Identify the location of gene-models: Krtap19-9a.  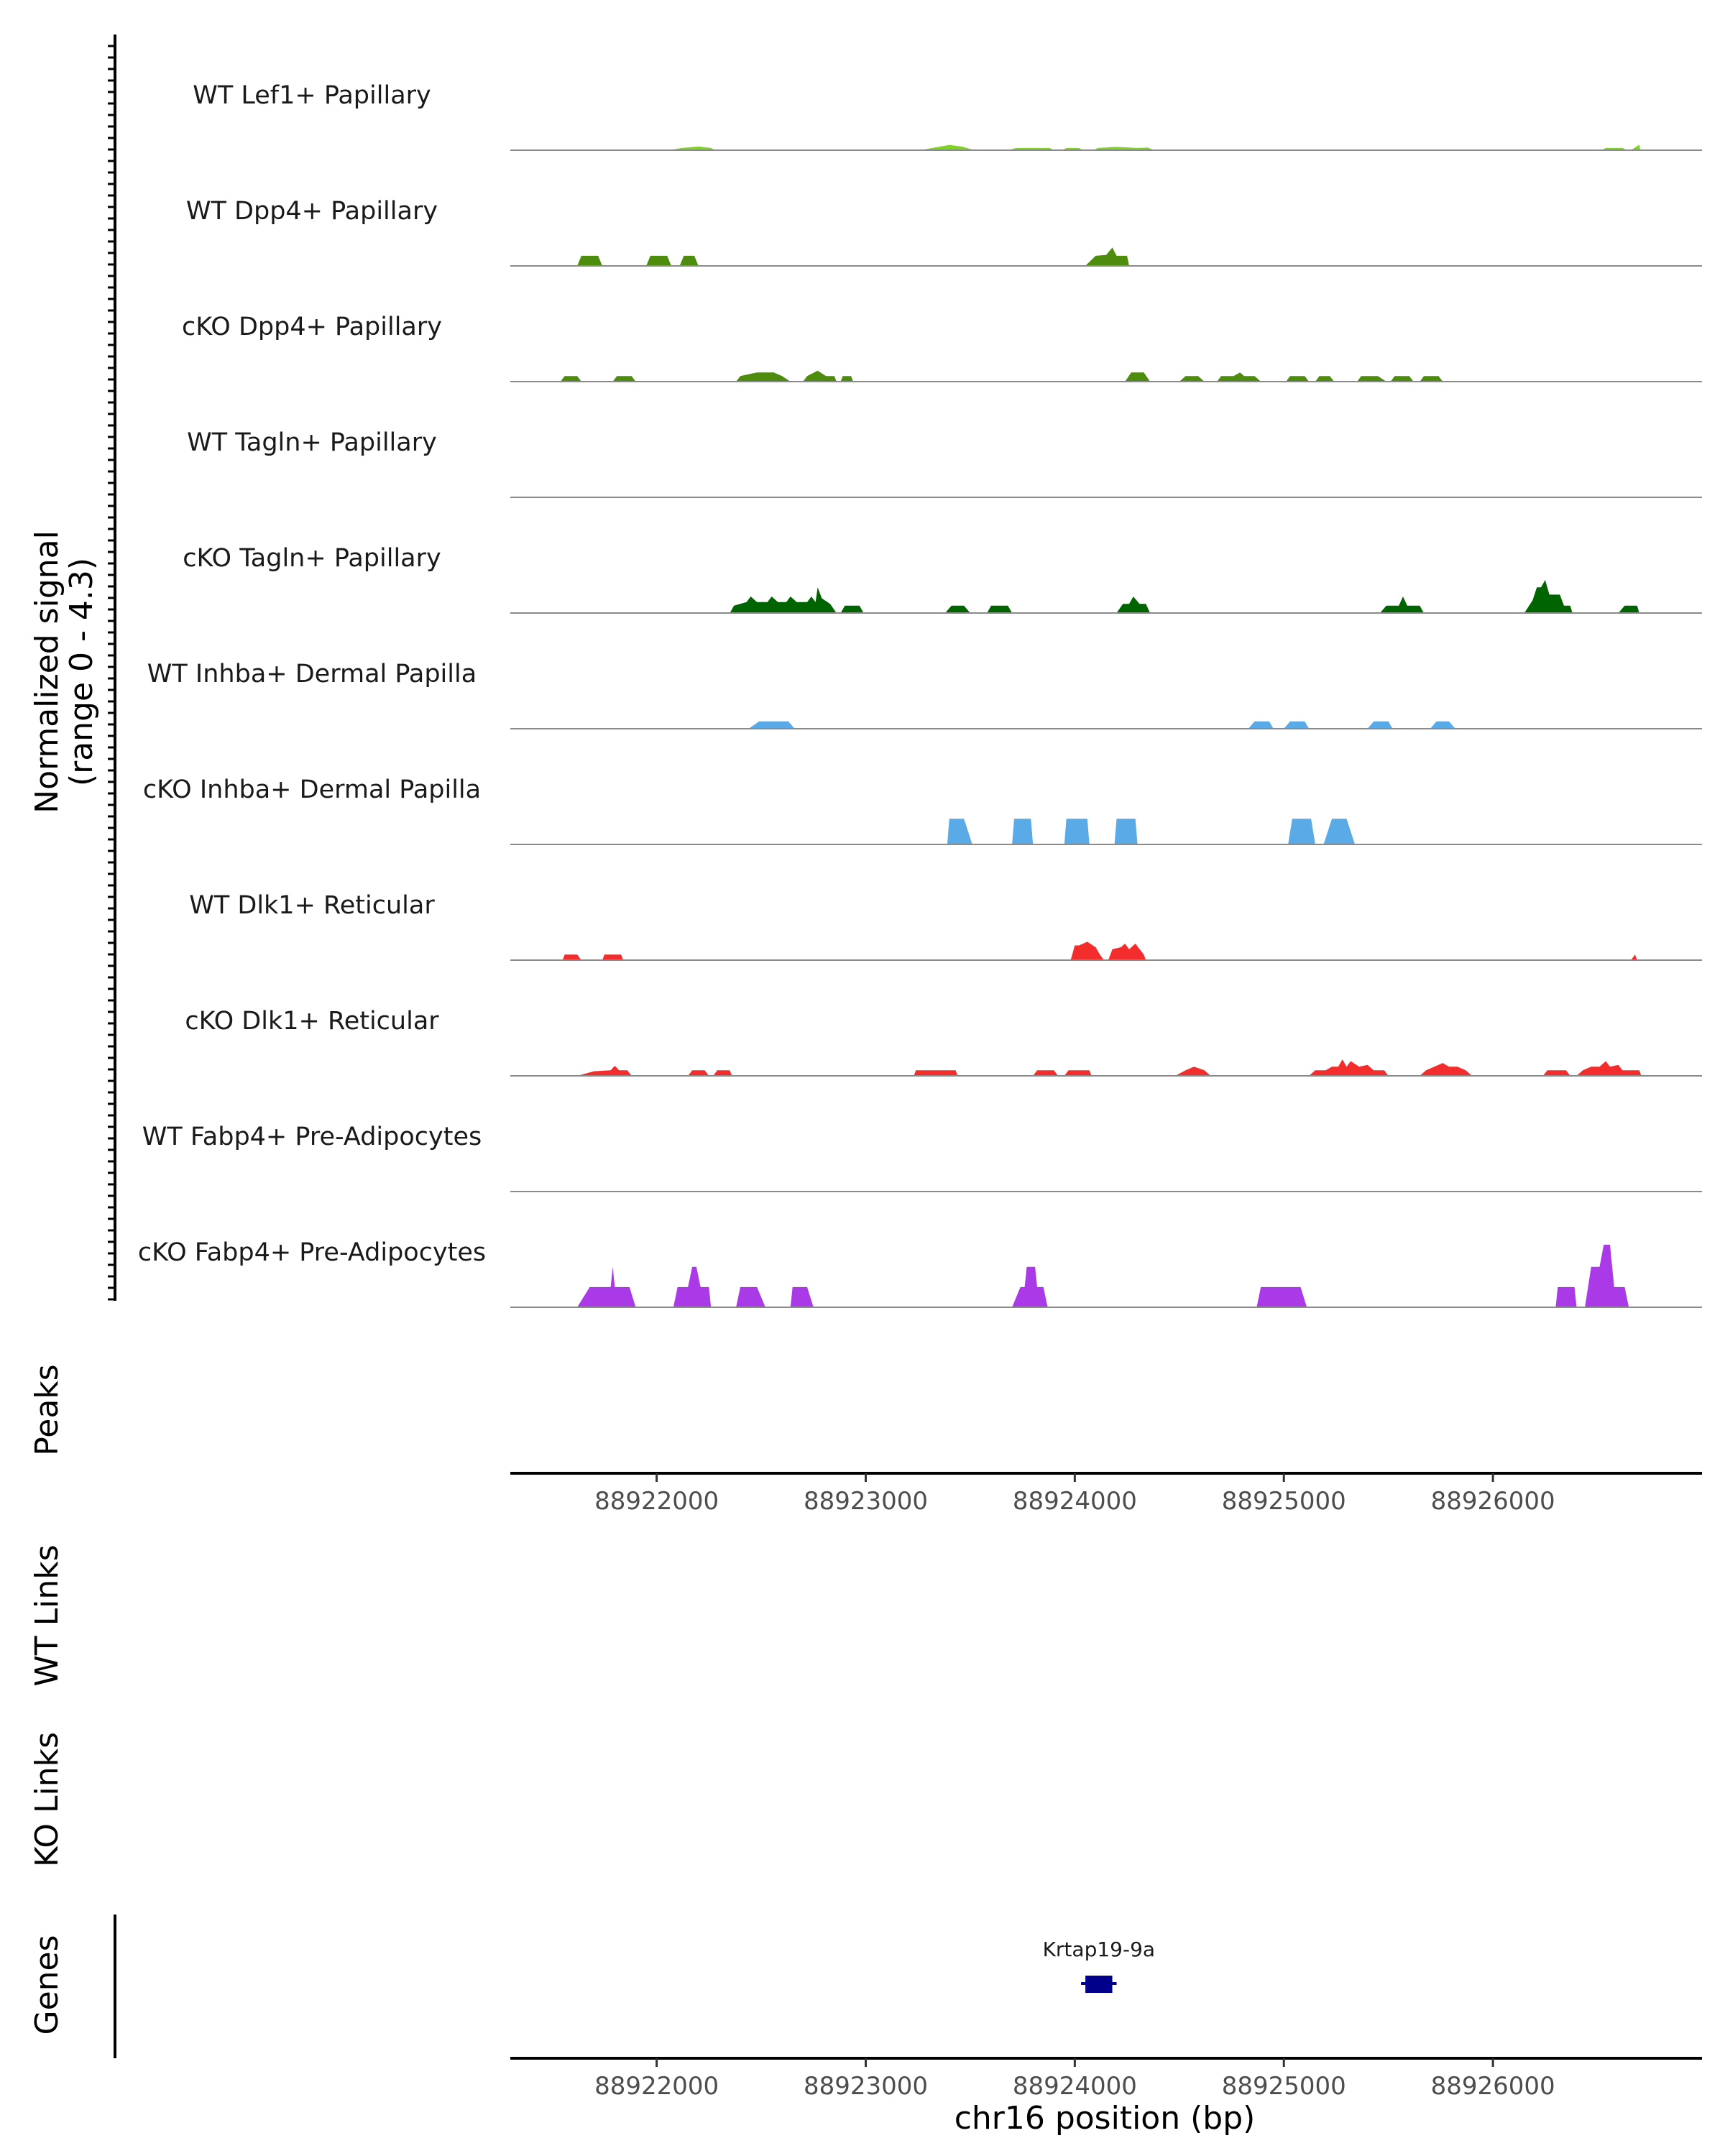
(1099, 1965).